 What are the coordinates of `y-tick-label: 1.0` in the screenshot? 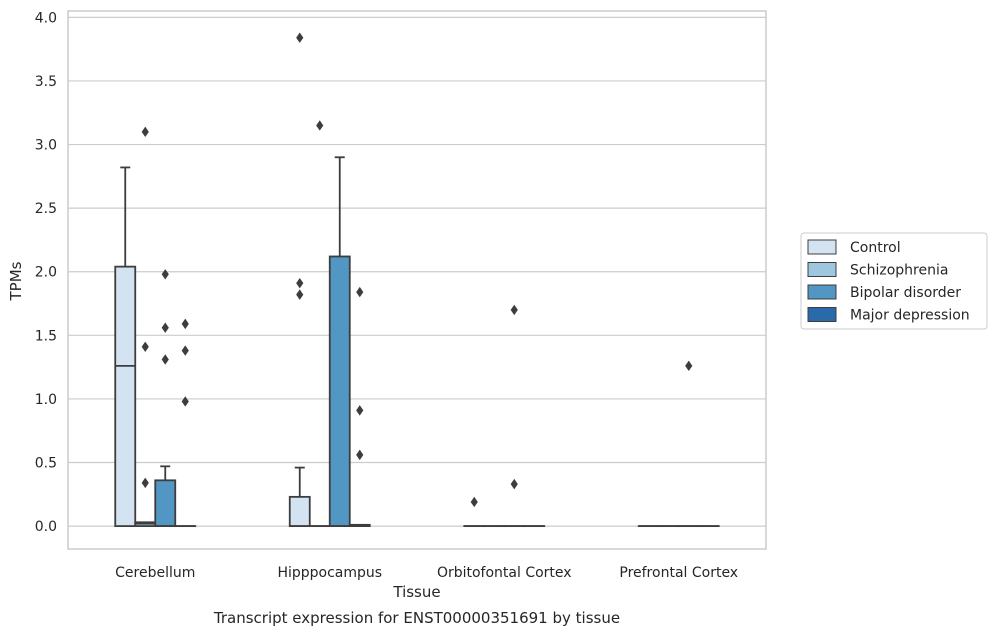 It's located at (46, 400).